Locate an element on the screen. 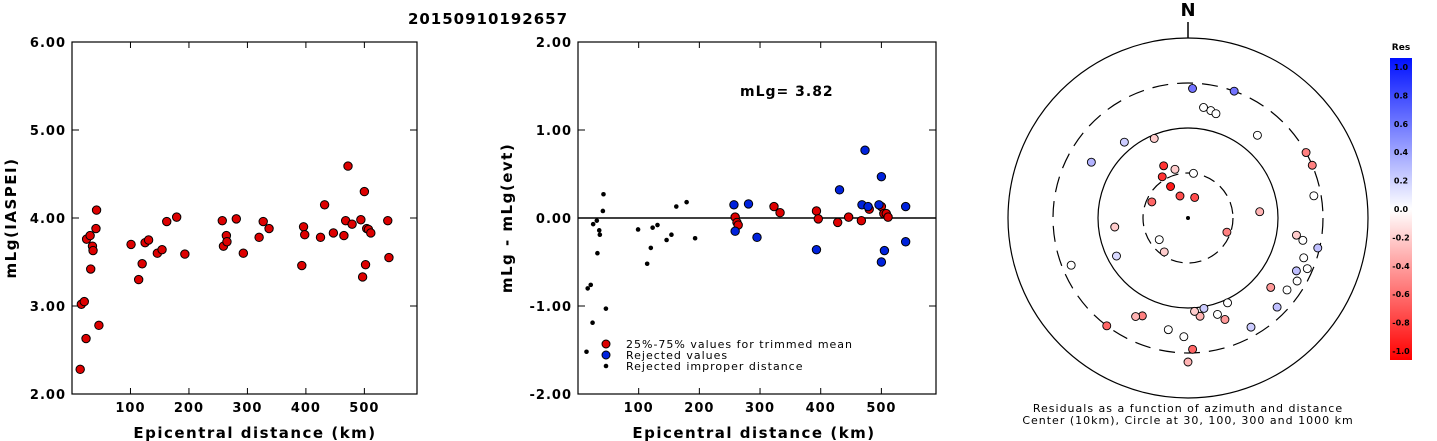  colorbar-tick-label: 0.0 is located at coordinates (1401, 209).